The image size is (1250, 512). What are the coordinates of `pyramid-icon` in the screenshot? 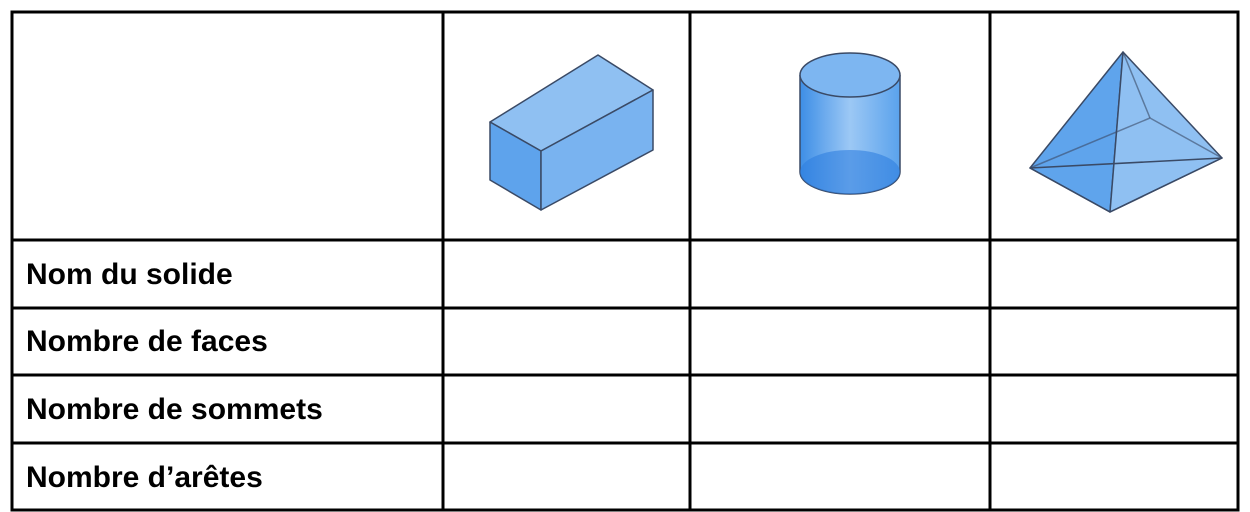 It's located at (1126, 132).